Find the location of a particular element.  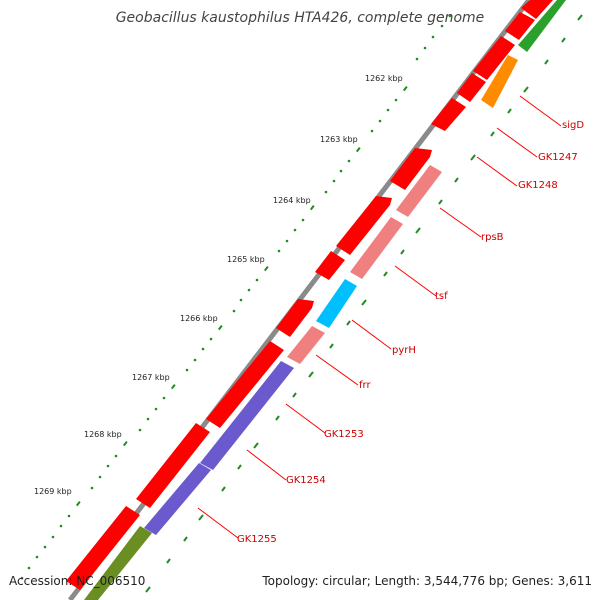

feature-tsf is located at coordinates (376, 248).